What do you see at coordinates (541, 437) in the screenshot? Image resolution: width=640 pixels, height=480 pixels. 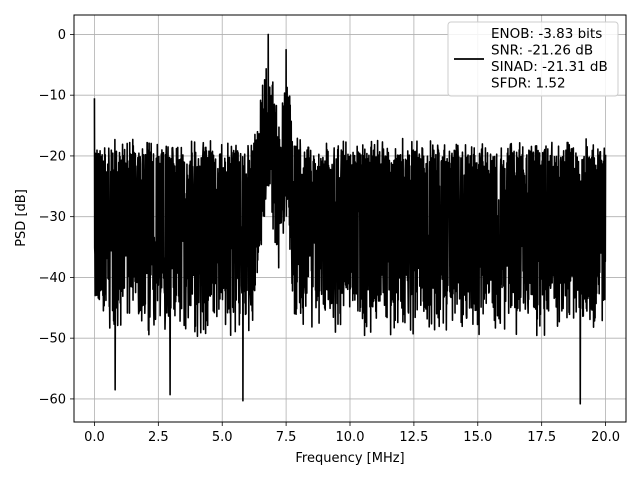 I see `x-tick-label: 17.5` at bounding box center [541, 437].